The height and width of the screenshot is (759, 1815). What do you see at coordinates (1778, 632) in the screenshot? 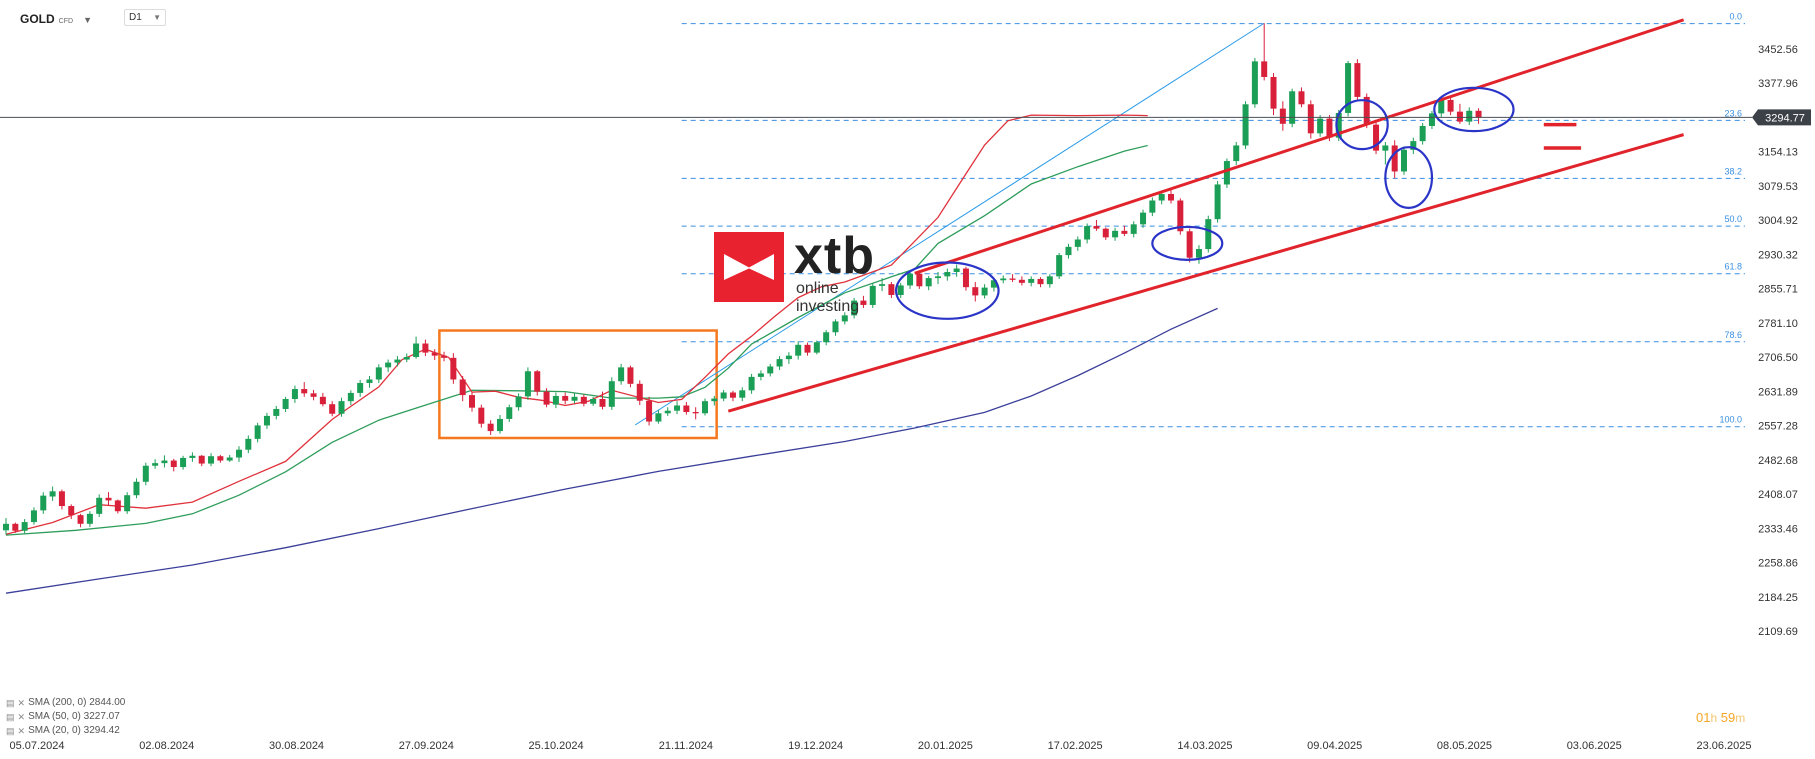
I see `y-tick-label: 2109.69` at bounding box center [1778, 632].